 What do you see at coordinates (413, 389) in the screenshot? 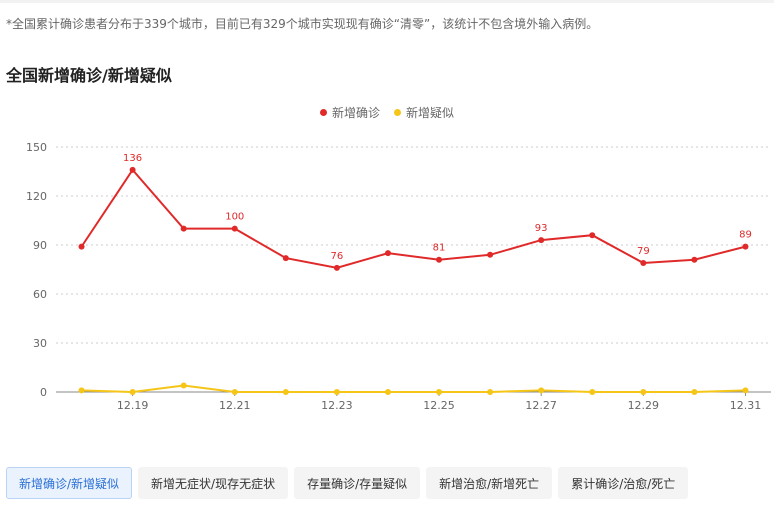
I see `series-line-suspected` at bounding box center [413, 389].